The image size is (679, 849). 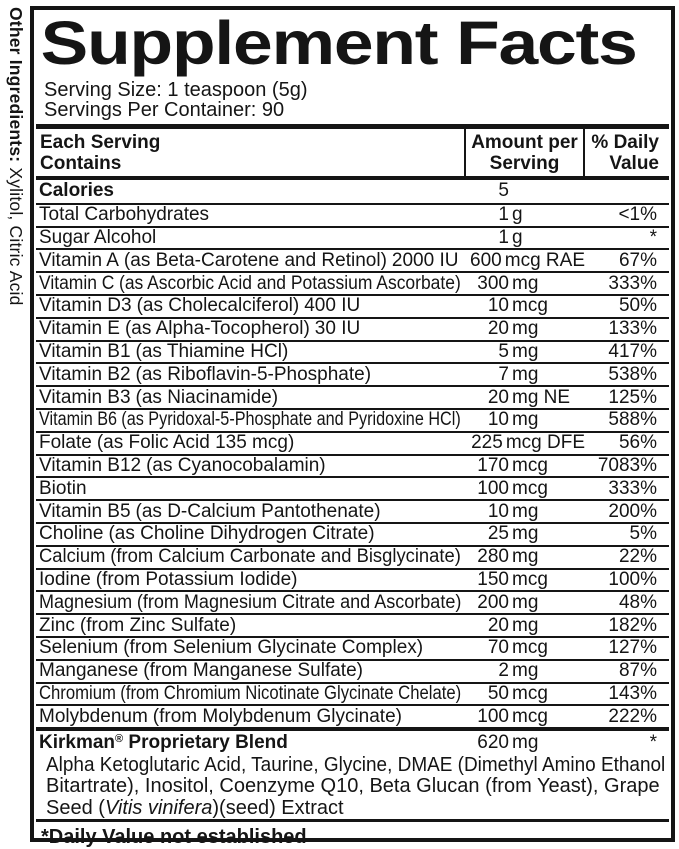 I want to click on daily-value-percent: 50%, so click(x=637, y=306).